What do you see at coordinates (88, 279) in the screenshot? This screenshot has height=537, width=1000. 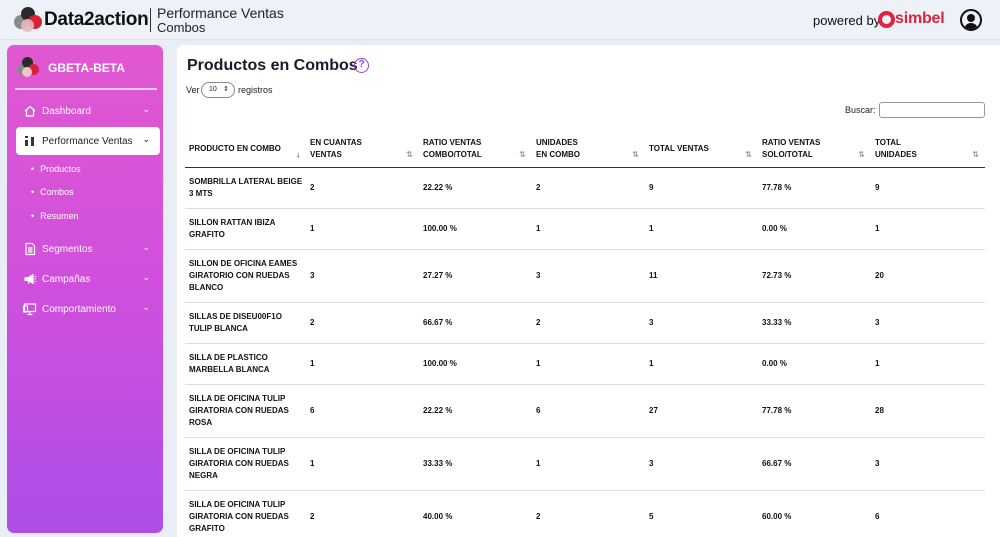 I see `sidebar-item-campanas: Campañas ⌄` at bounding box center [88, 279].